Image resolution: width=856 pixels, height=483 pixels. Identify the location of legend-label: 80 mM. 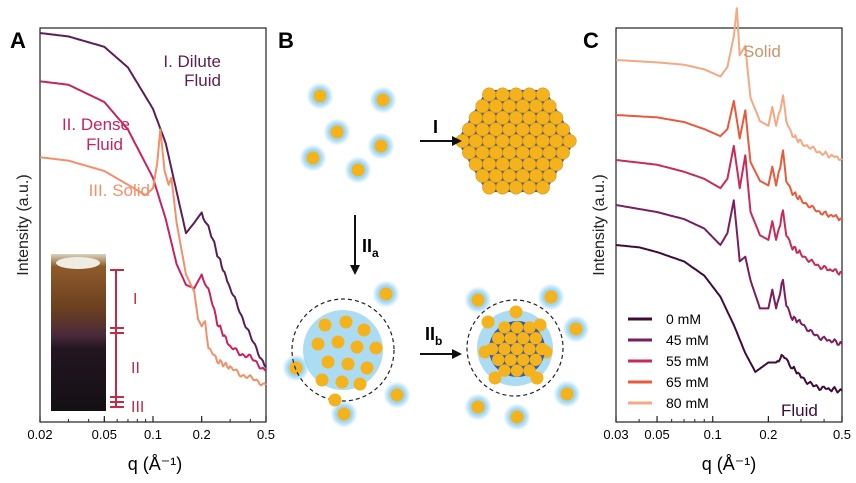
(687, 403).